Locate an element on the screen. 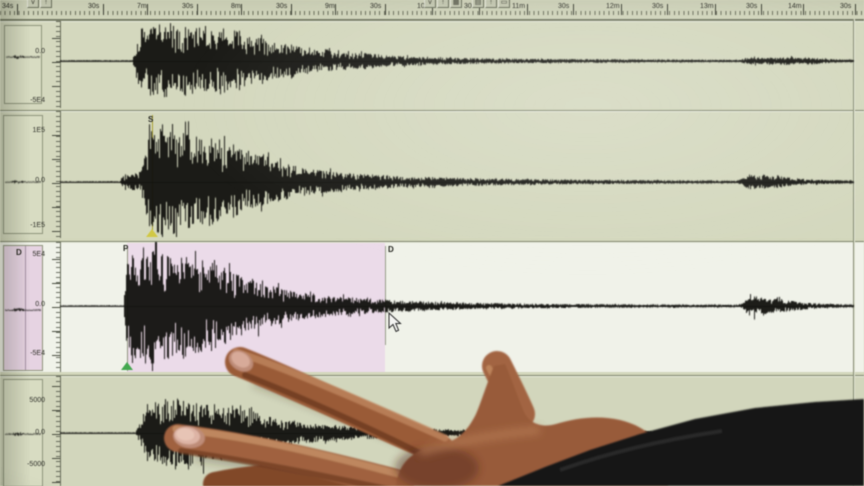 This screenshot has width=864, height=486. phase-marker-label-D: D is located at coordinates (391, 249).